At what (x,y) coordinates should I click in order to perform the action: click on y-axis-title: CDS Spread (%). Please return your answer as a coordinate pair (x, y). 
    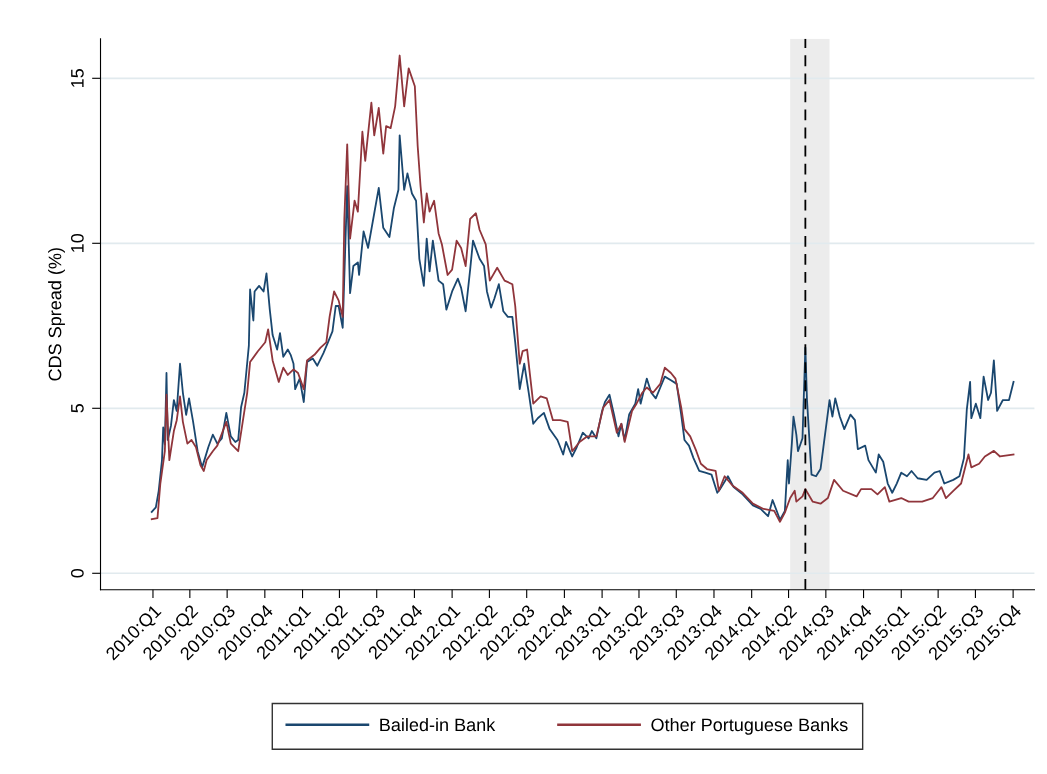
    Looking at the image, I should click on (56, 314).